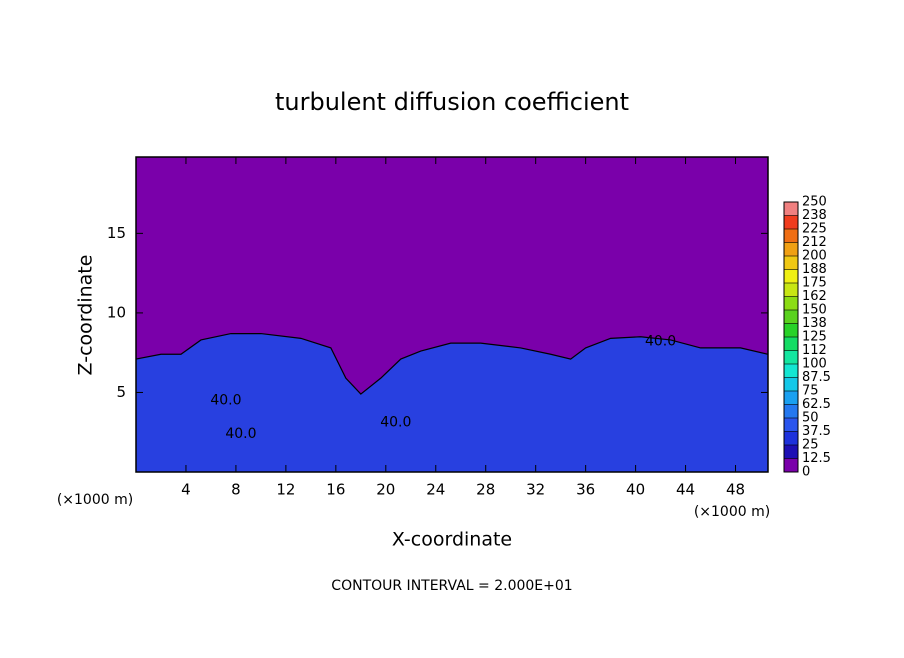 This screenshot has height=658, width=904. What do you see at coordinates (451, 586) in the screenshot?
I see `footer-note: CONTOUR INTERVAL = 2.000E+01` at bounding box center [451, 586].